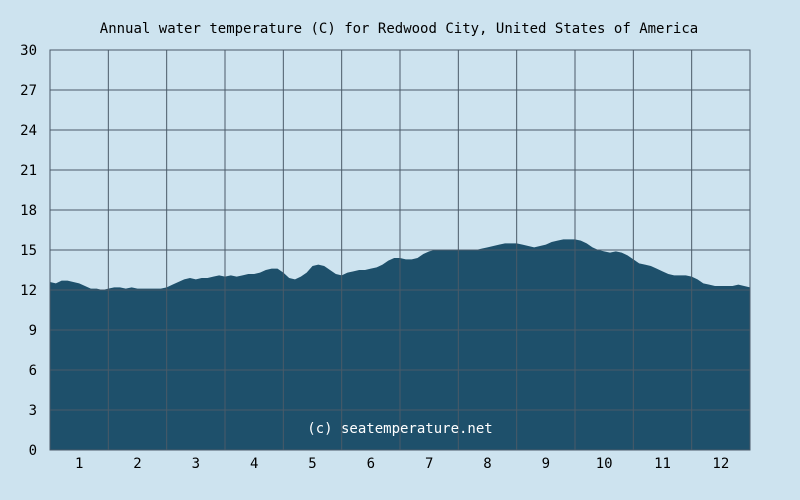  Describe the element at coordinates (28, 91) in the screenshot. I see `y-tick-label: 27` at that location.